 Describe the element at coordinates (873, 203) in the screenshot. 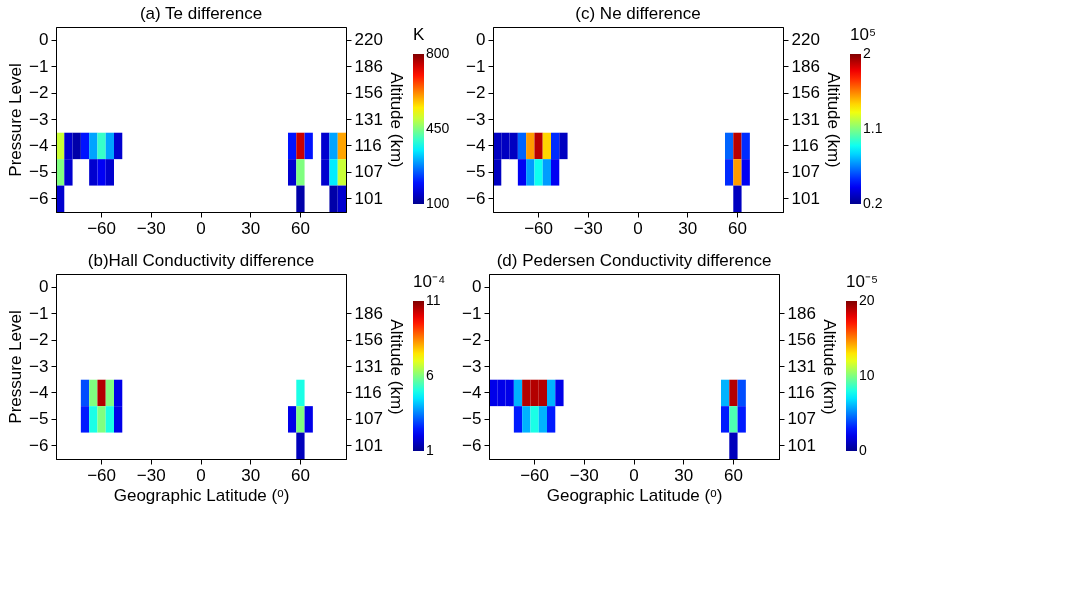

I see `color-bar-label: 0.2` at that location.